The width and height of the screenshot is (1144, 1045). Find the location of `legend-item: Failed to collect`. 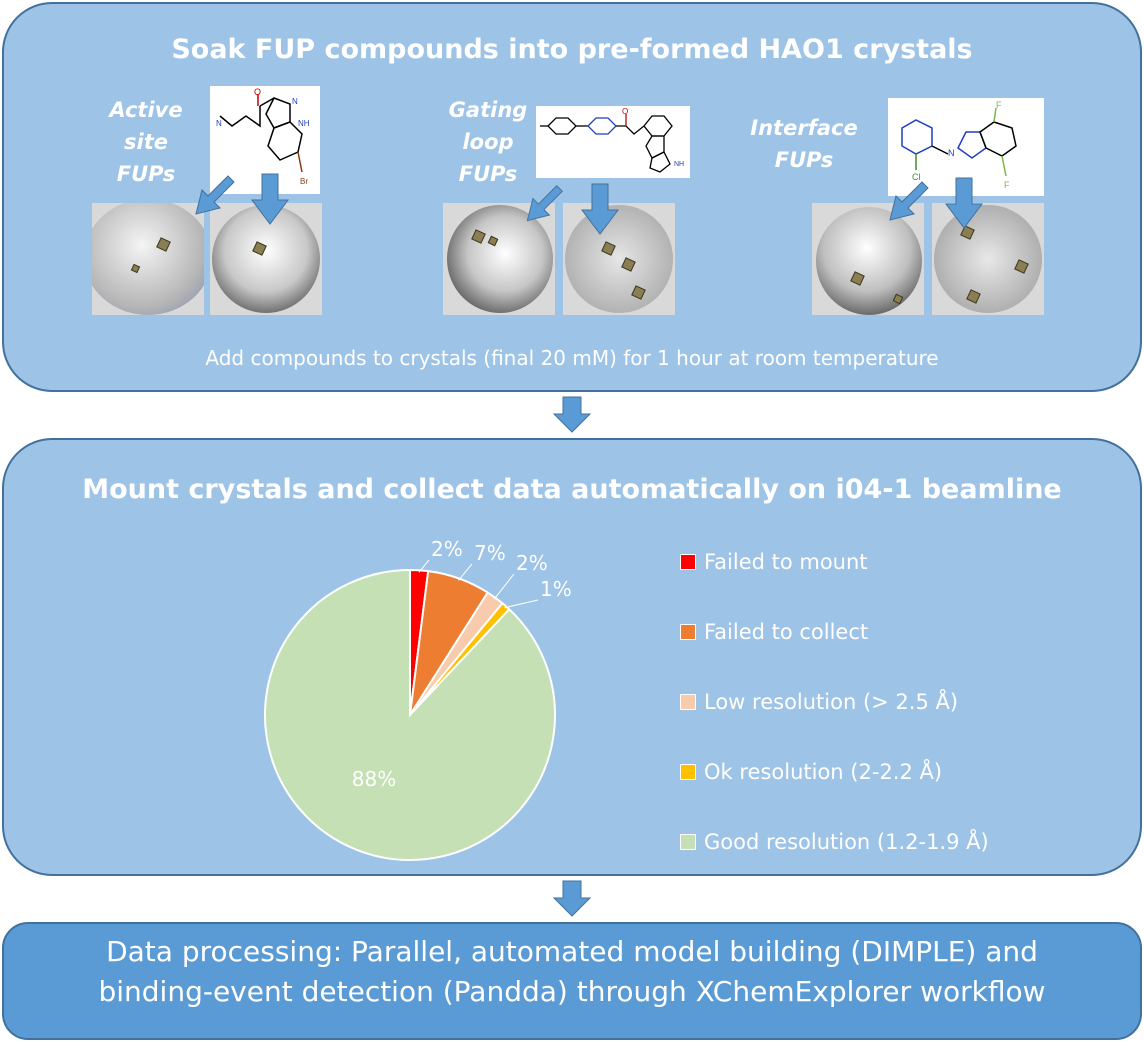

legend-item: Failed to collect is located at coordinates (774, 632).